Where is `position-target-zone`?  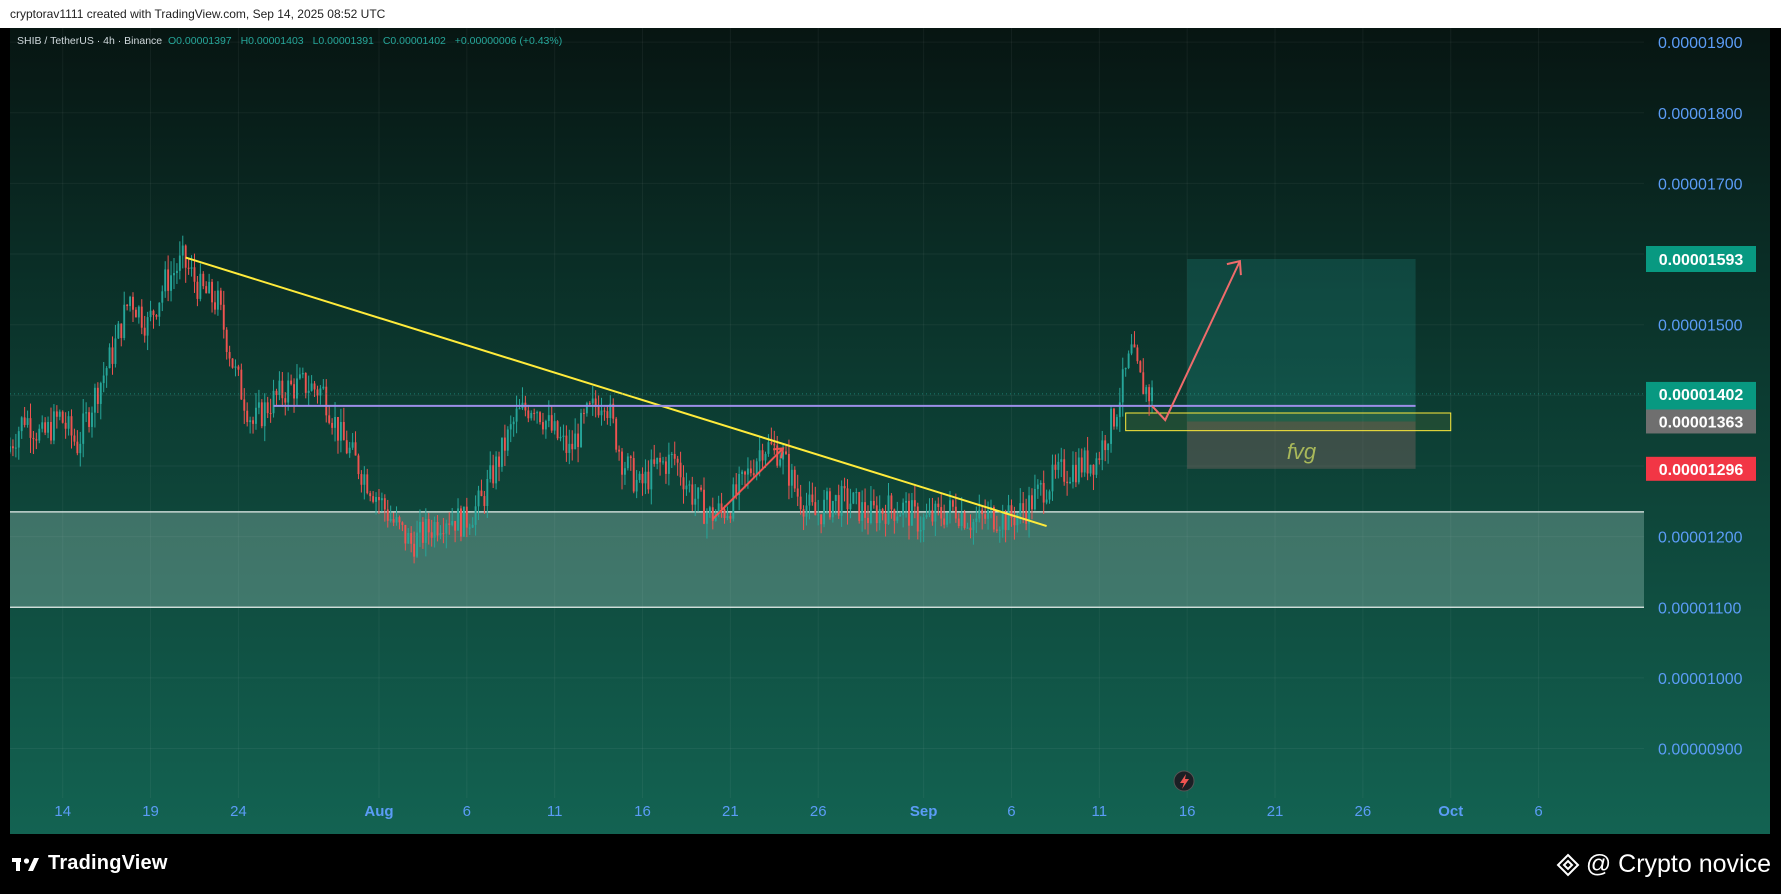
position-target-zone is located at coordinates (1301, 340).